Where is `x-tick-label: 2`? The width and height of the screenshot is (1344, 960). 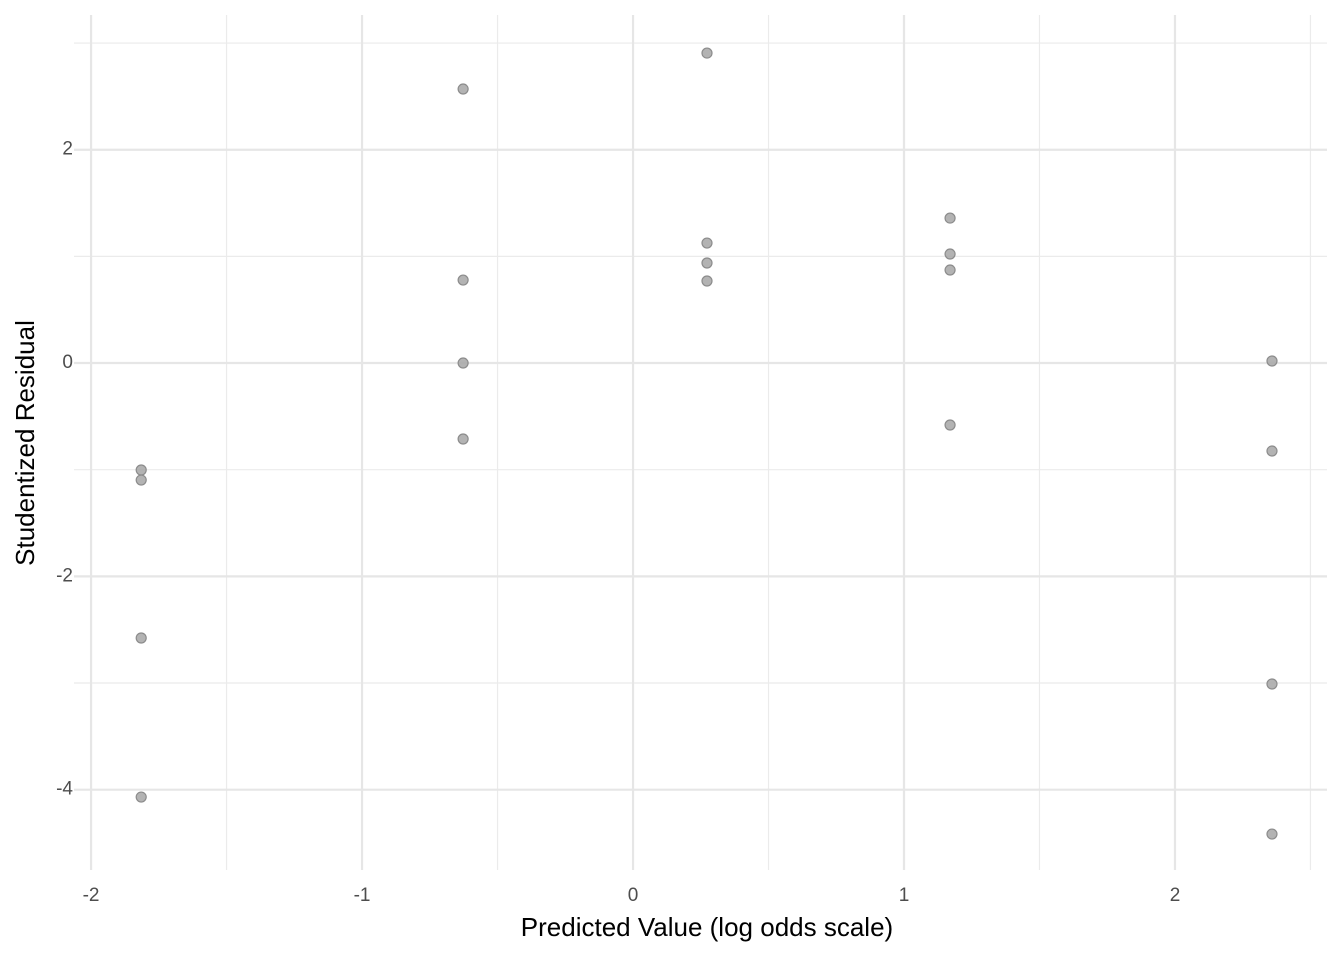 x-tick-label: 2 is located at coordinates (1175, 895).